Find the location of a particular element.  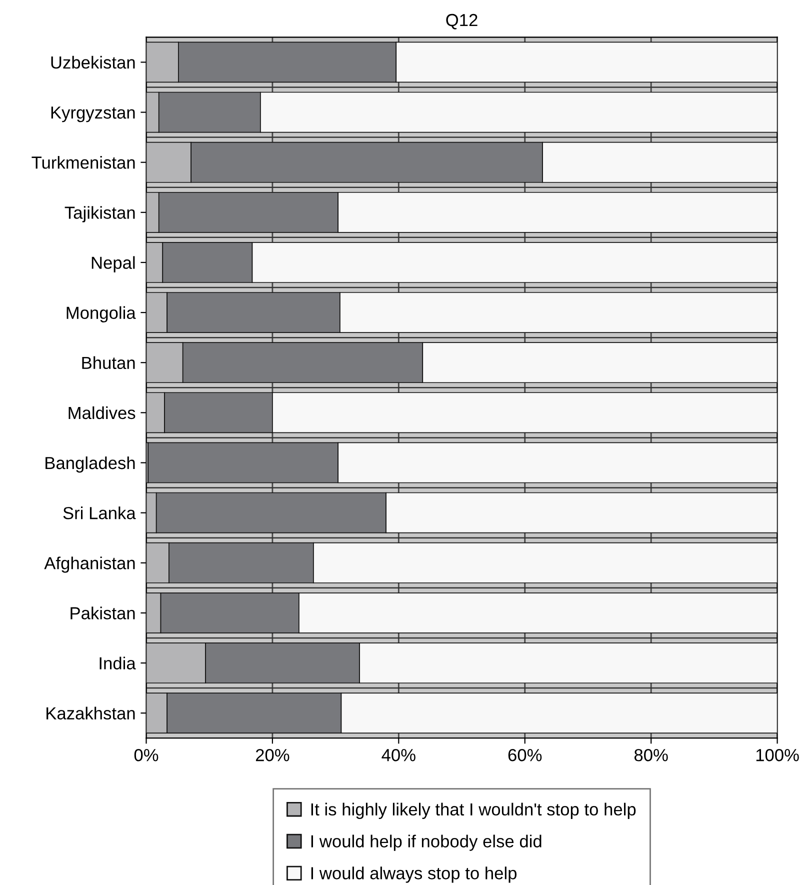

legend-label: I would help if nobody else did is located at coordinates (426, 842).